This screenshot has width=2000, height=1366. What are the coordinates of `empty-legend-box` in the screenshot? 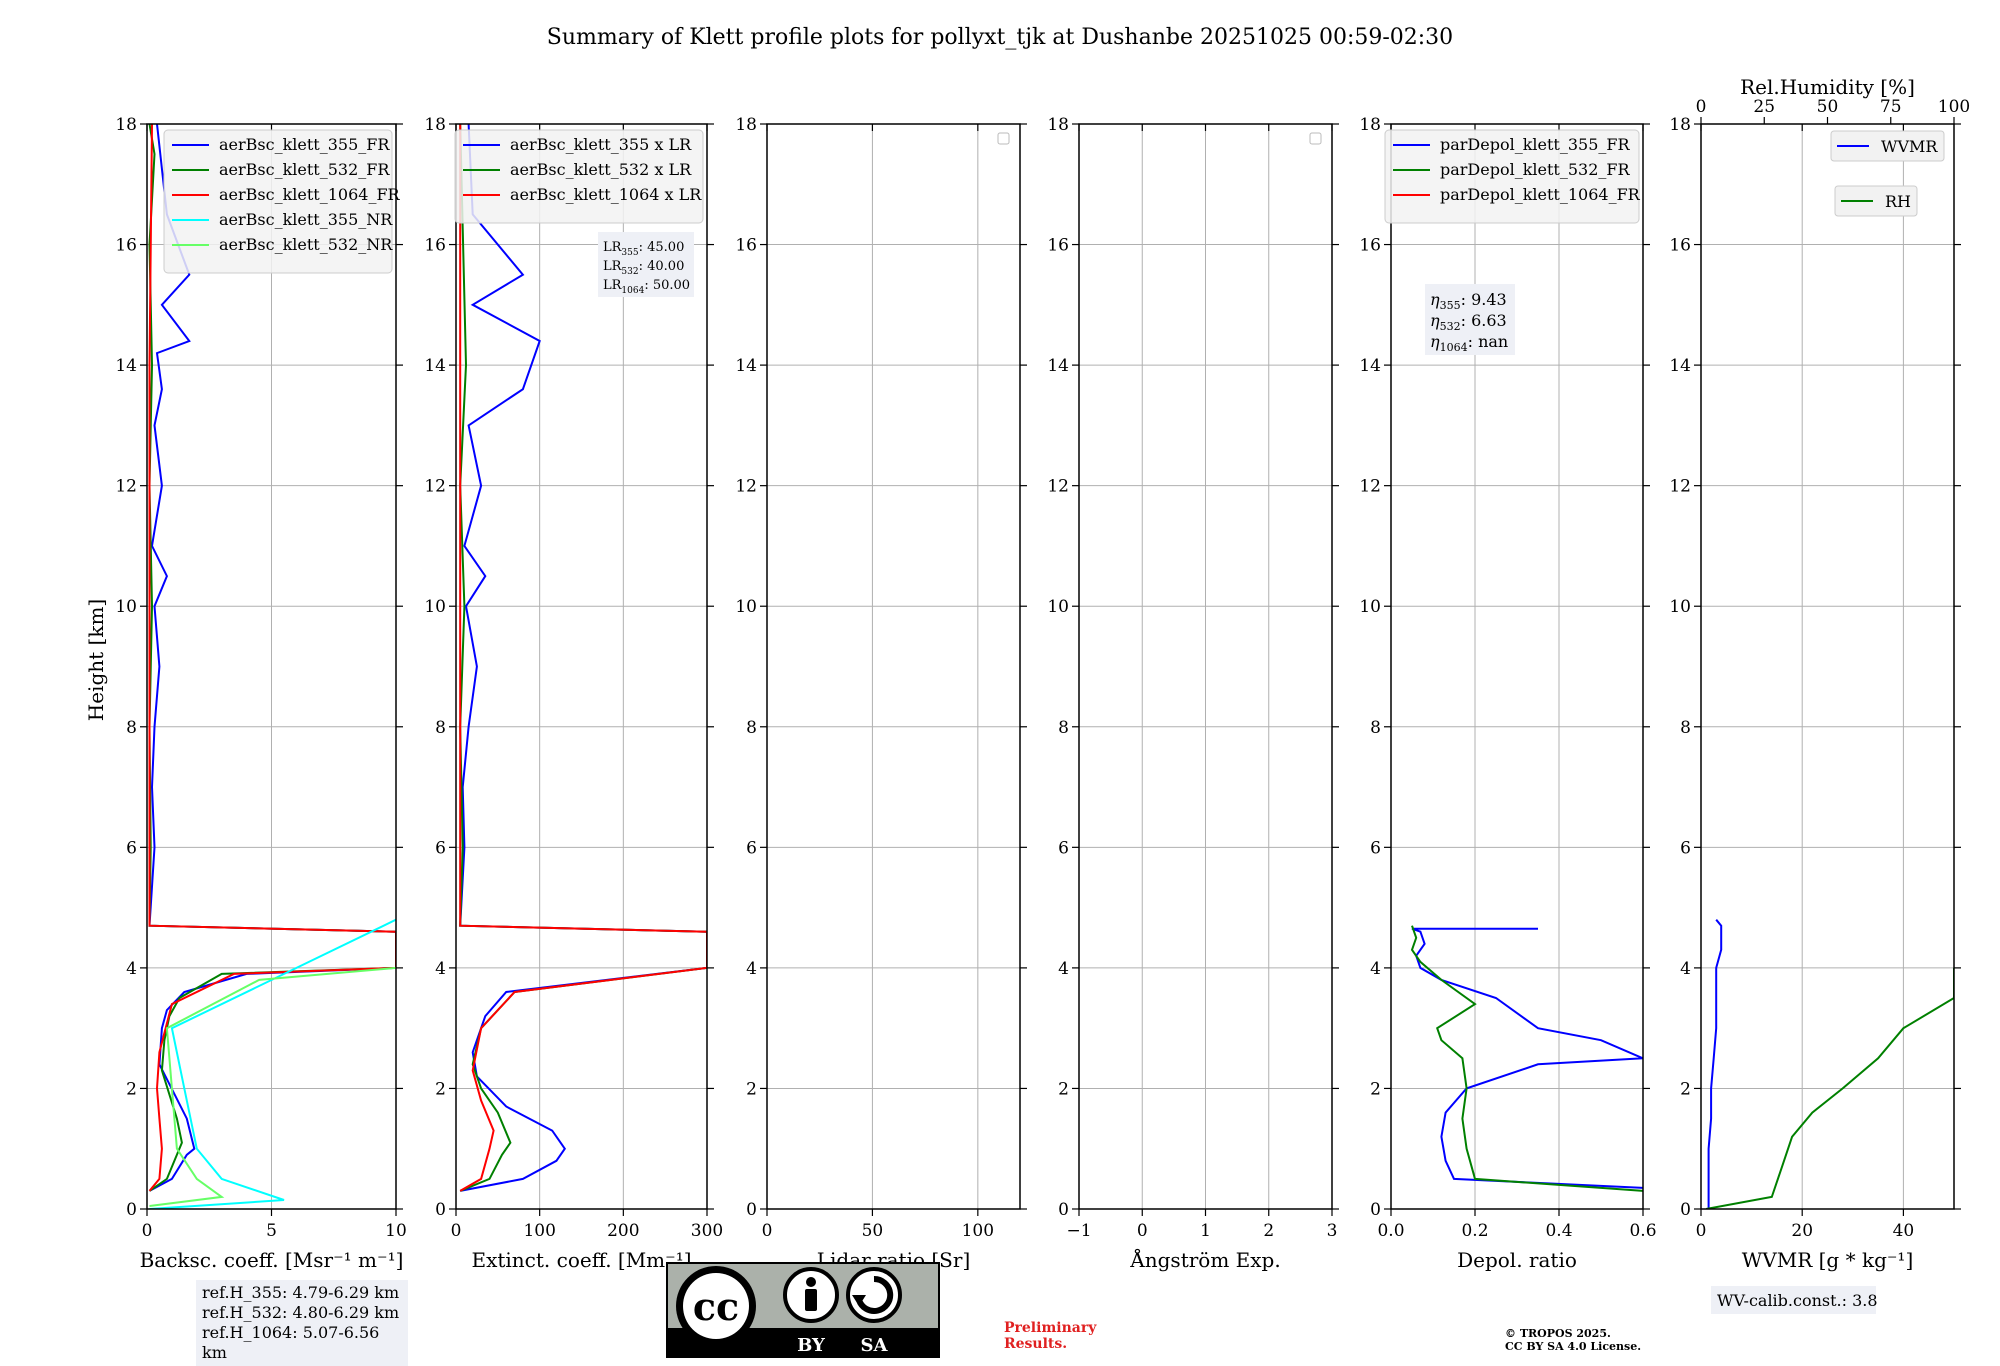 It's located at (1003, 138).